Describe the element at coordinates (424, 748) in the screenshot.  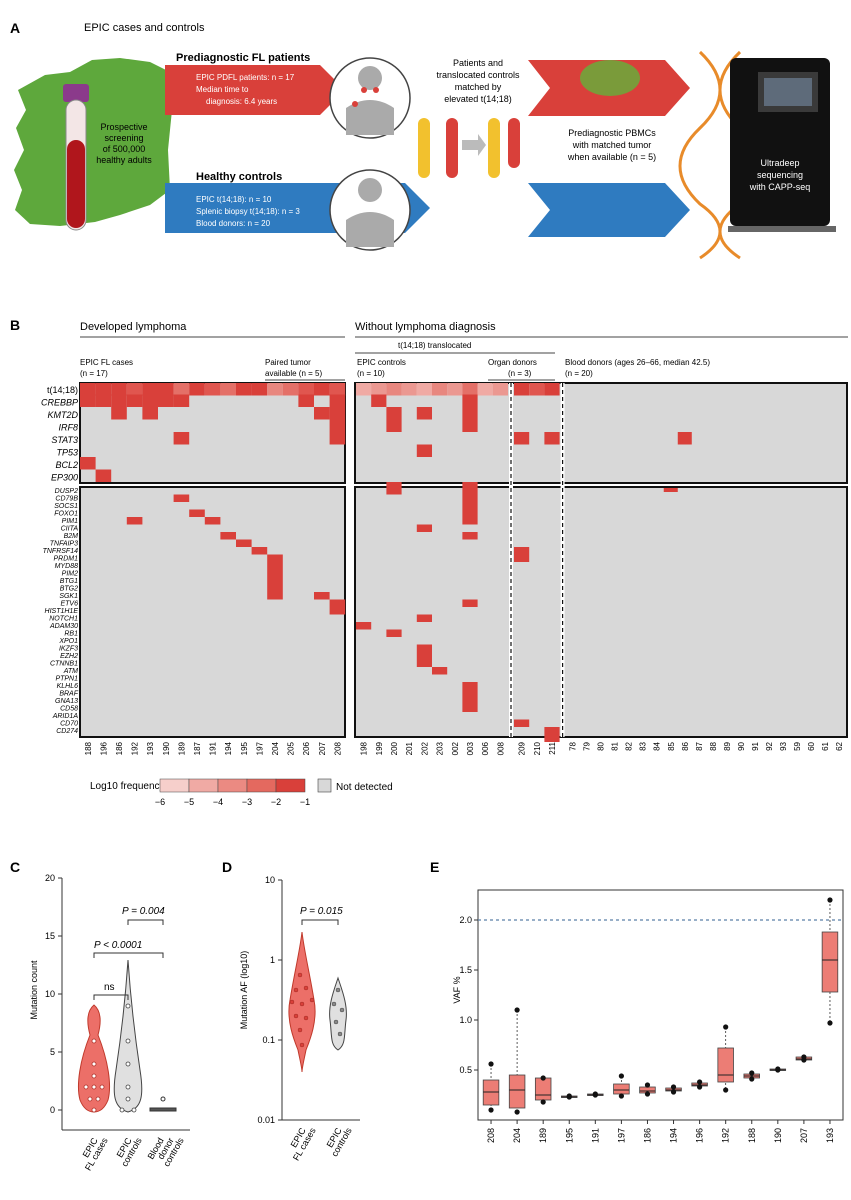
I see `column-label: 202` at that location.